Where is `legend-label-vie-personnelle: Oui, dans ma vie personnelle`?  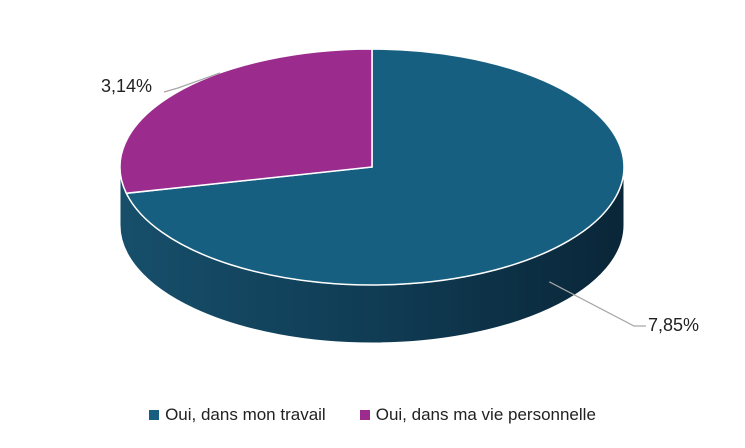
legend-label-vie-personnelle: Oui, dans ma vie personnelle is located at coordinates (485, 414).